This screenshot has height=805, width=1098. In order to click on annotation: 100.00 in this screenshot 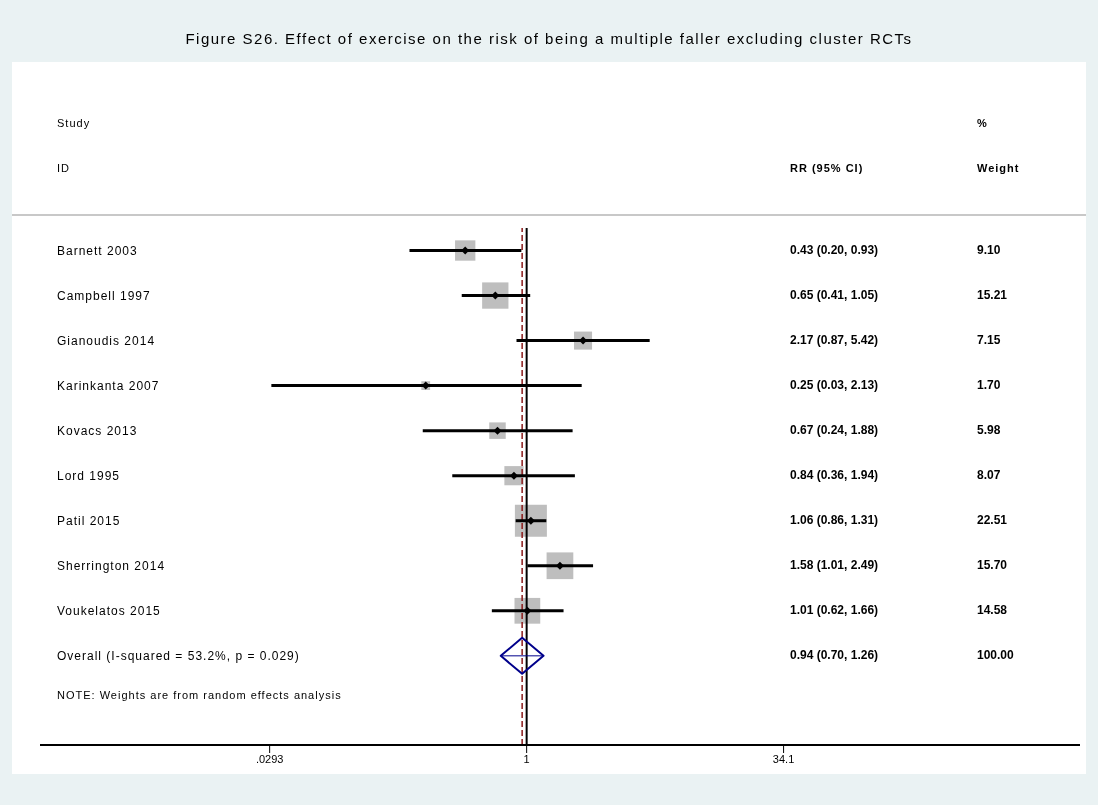, I will do `click(995, 654)`.